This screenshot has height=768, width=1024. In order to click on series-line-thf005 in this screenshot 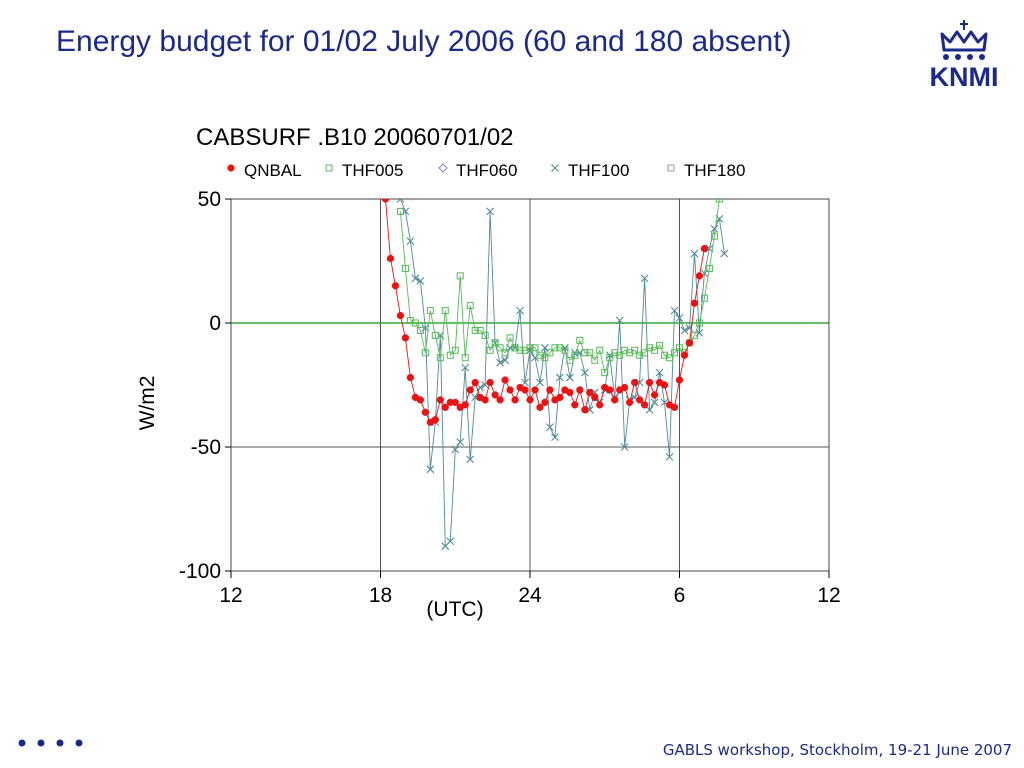, I will do `click(559, 287)`.